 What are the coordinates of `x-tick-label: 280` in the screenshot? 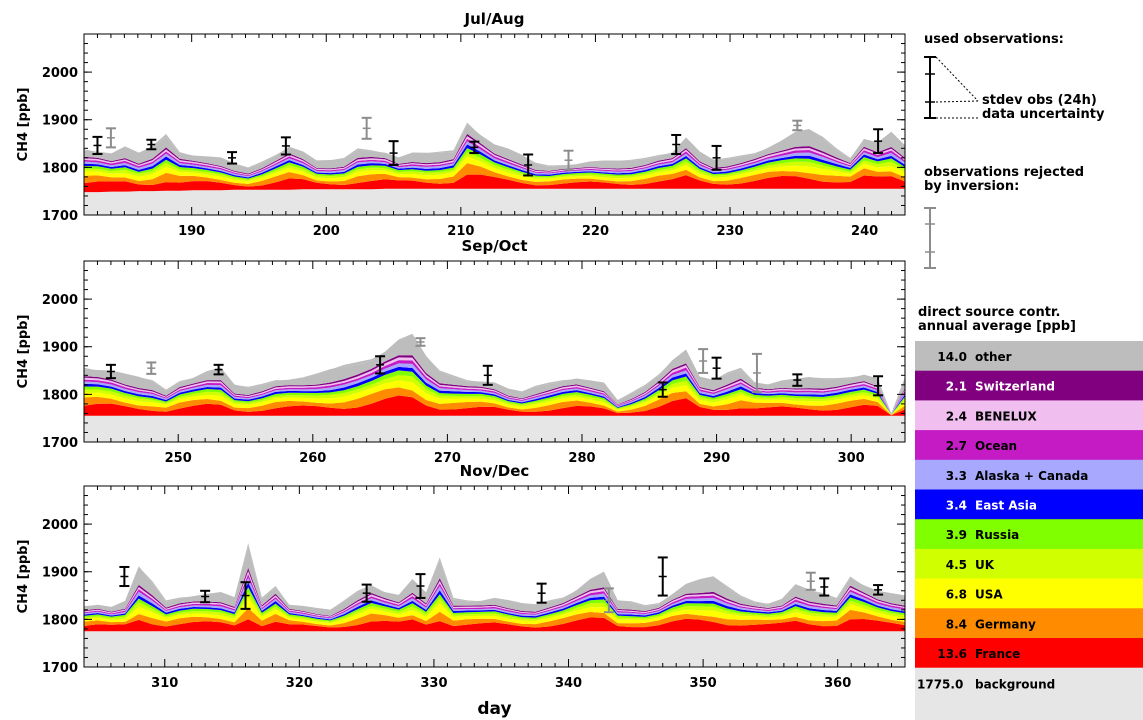 It's located at (581, 458).